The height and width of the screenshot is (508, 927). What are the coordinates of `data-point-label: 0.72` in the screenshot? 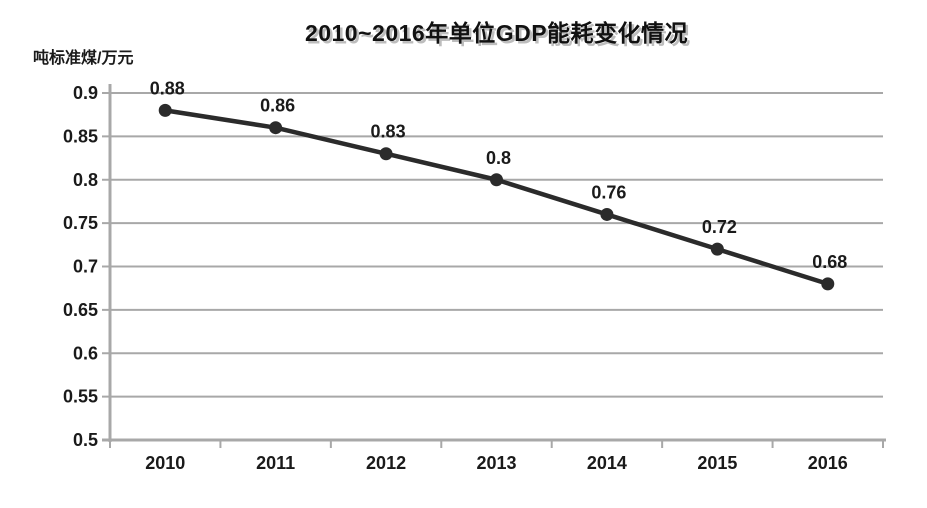 It's located at (719, 227).